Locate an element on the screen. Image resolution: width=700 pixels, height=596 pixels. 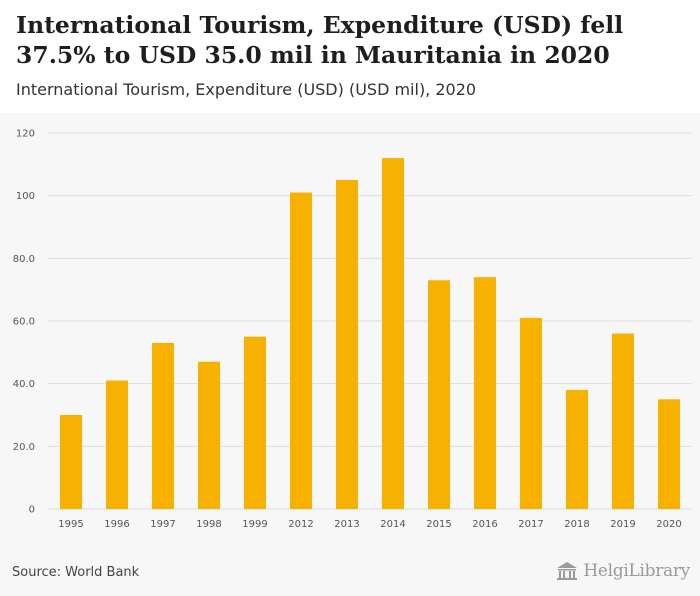
x-tick-label: 1998 is located at coordinates (208, 524).